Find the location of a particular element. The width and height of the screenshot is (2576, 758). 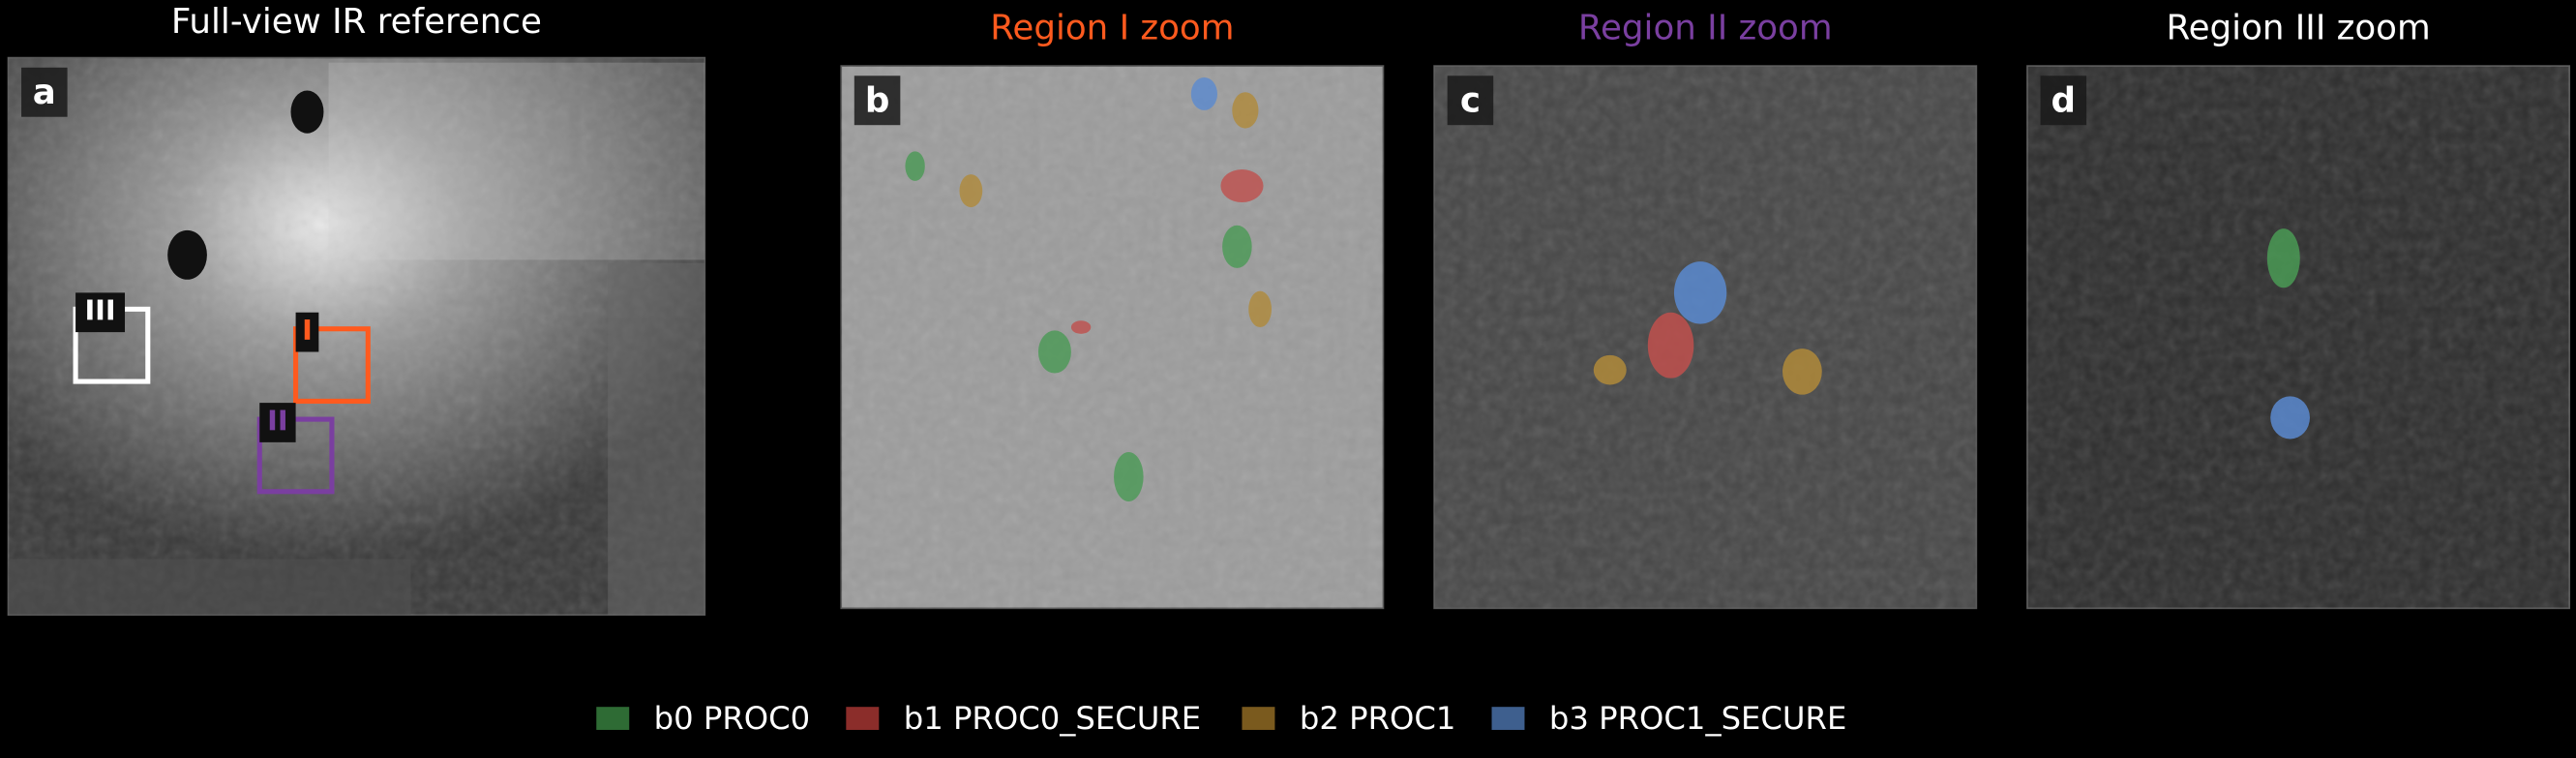

panel-letter: c is located at coordinates (1470, 100).